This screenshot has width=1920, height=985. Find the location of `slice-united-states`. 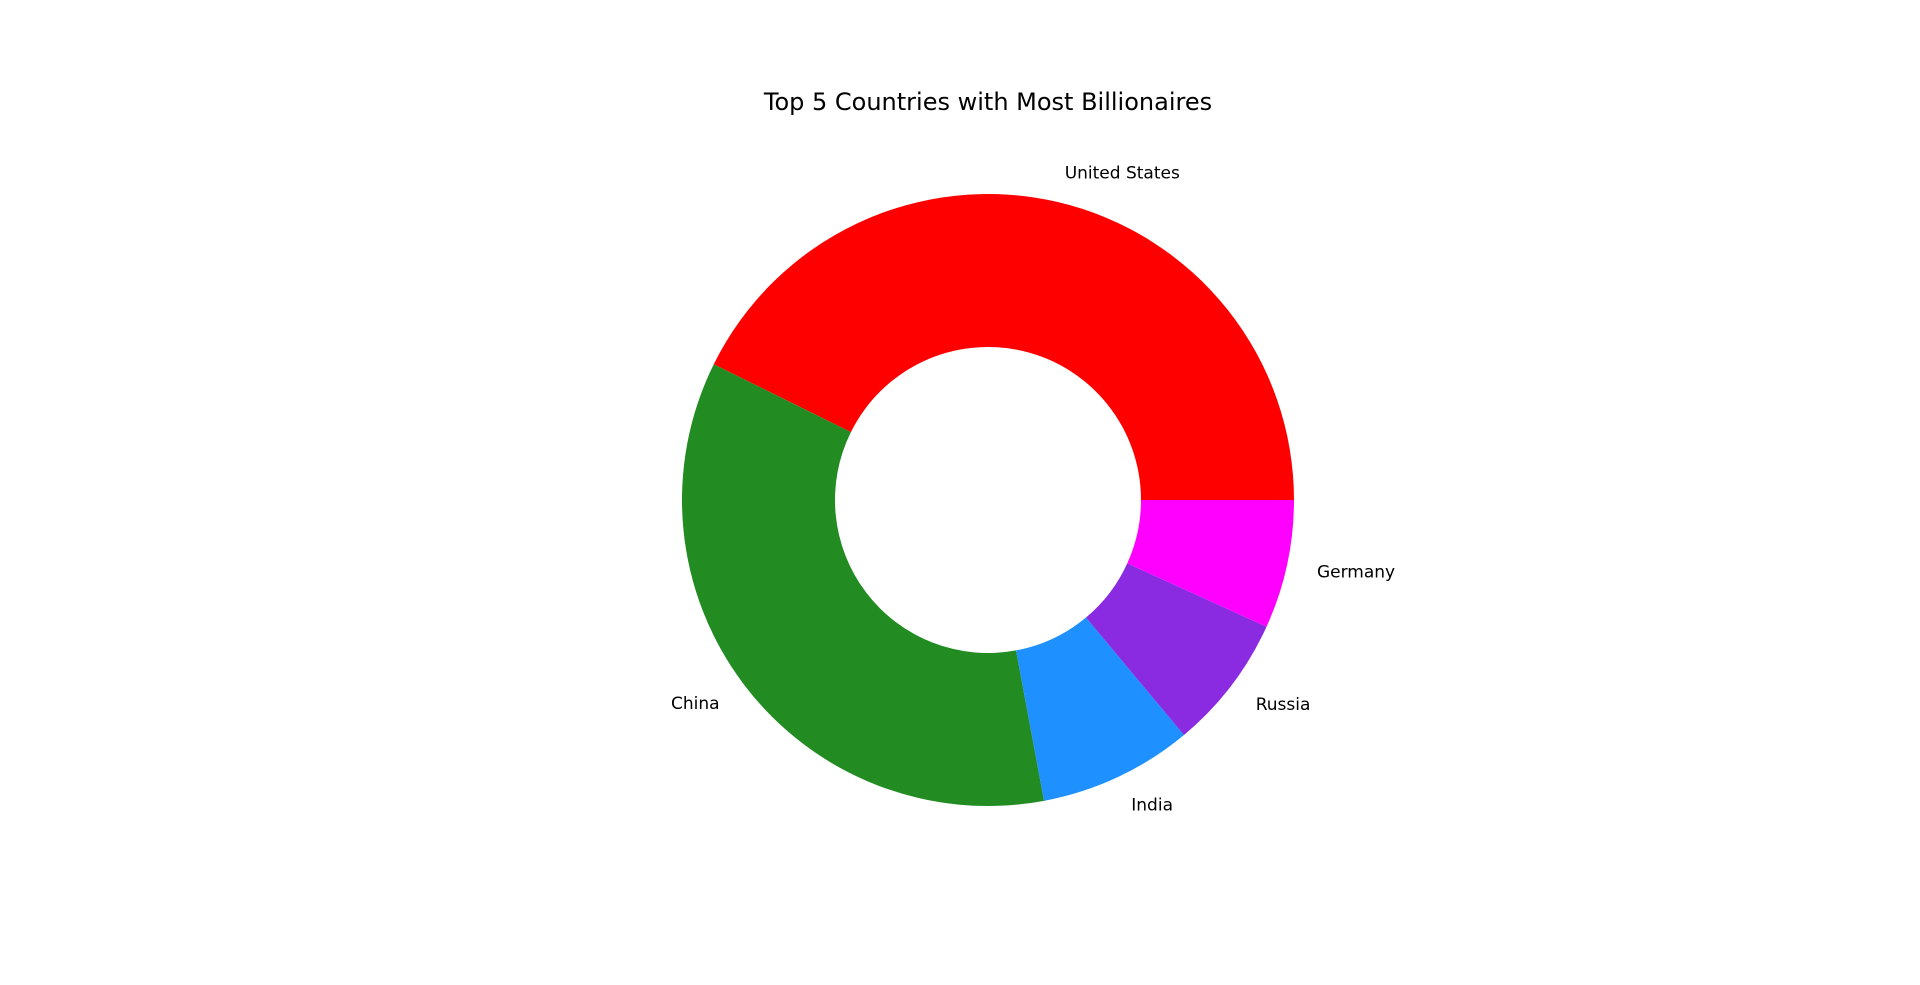

slice-united-states is located at coordinates (1003, 346).